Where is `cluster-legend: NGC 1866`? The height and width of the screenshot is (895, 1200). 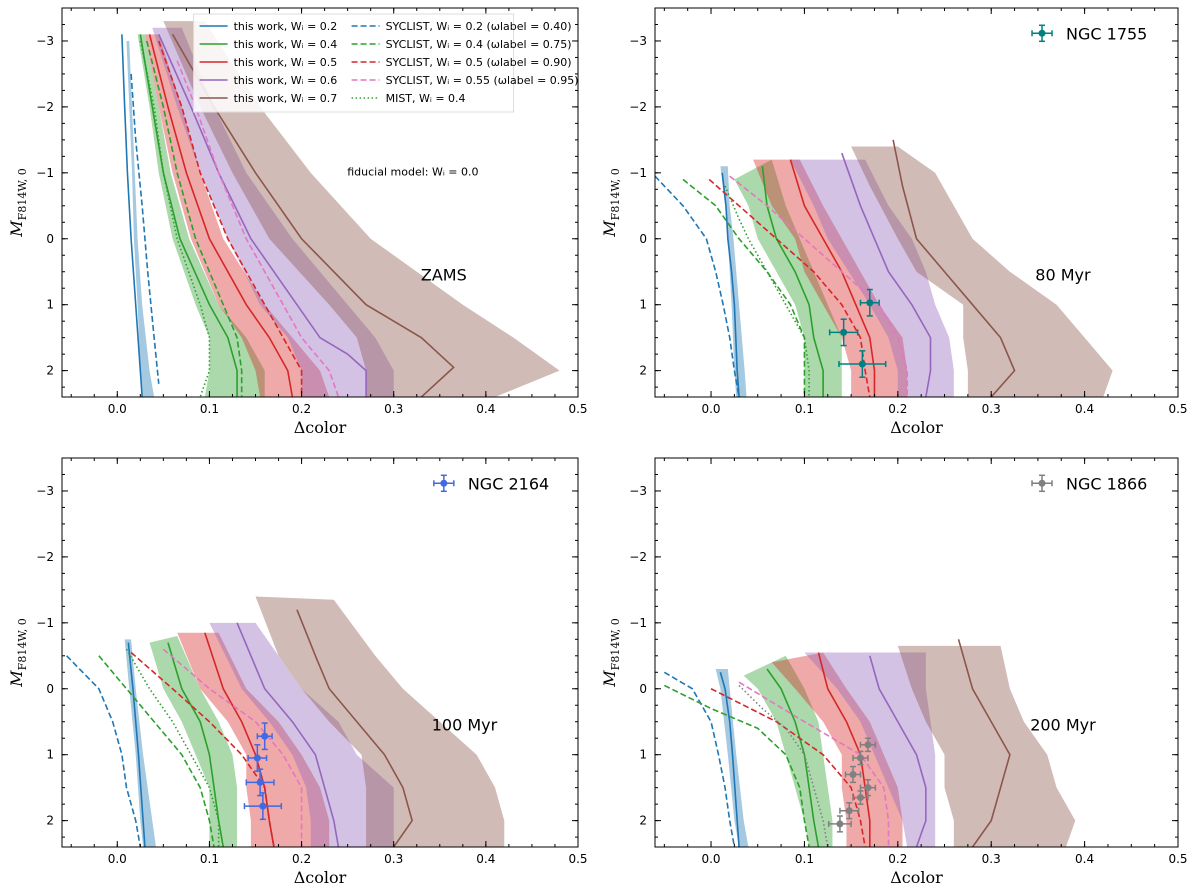 cluster-legend: NGC 1866 is located at coordinates (1089, 483).